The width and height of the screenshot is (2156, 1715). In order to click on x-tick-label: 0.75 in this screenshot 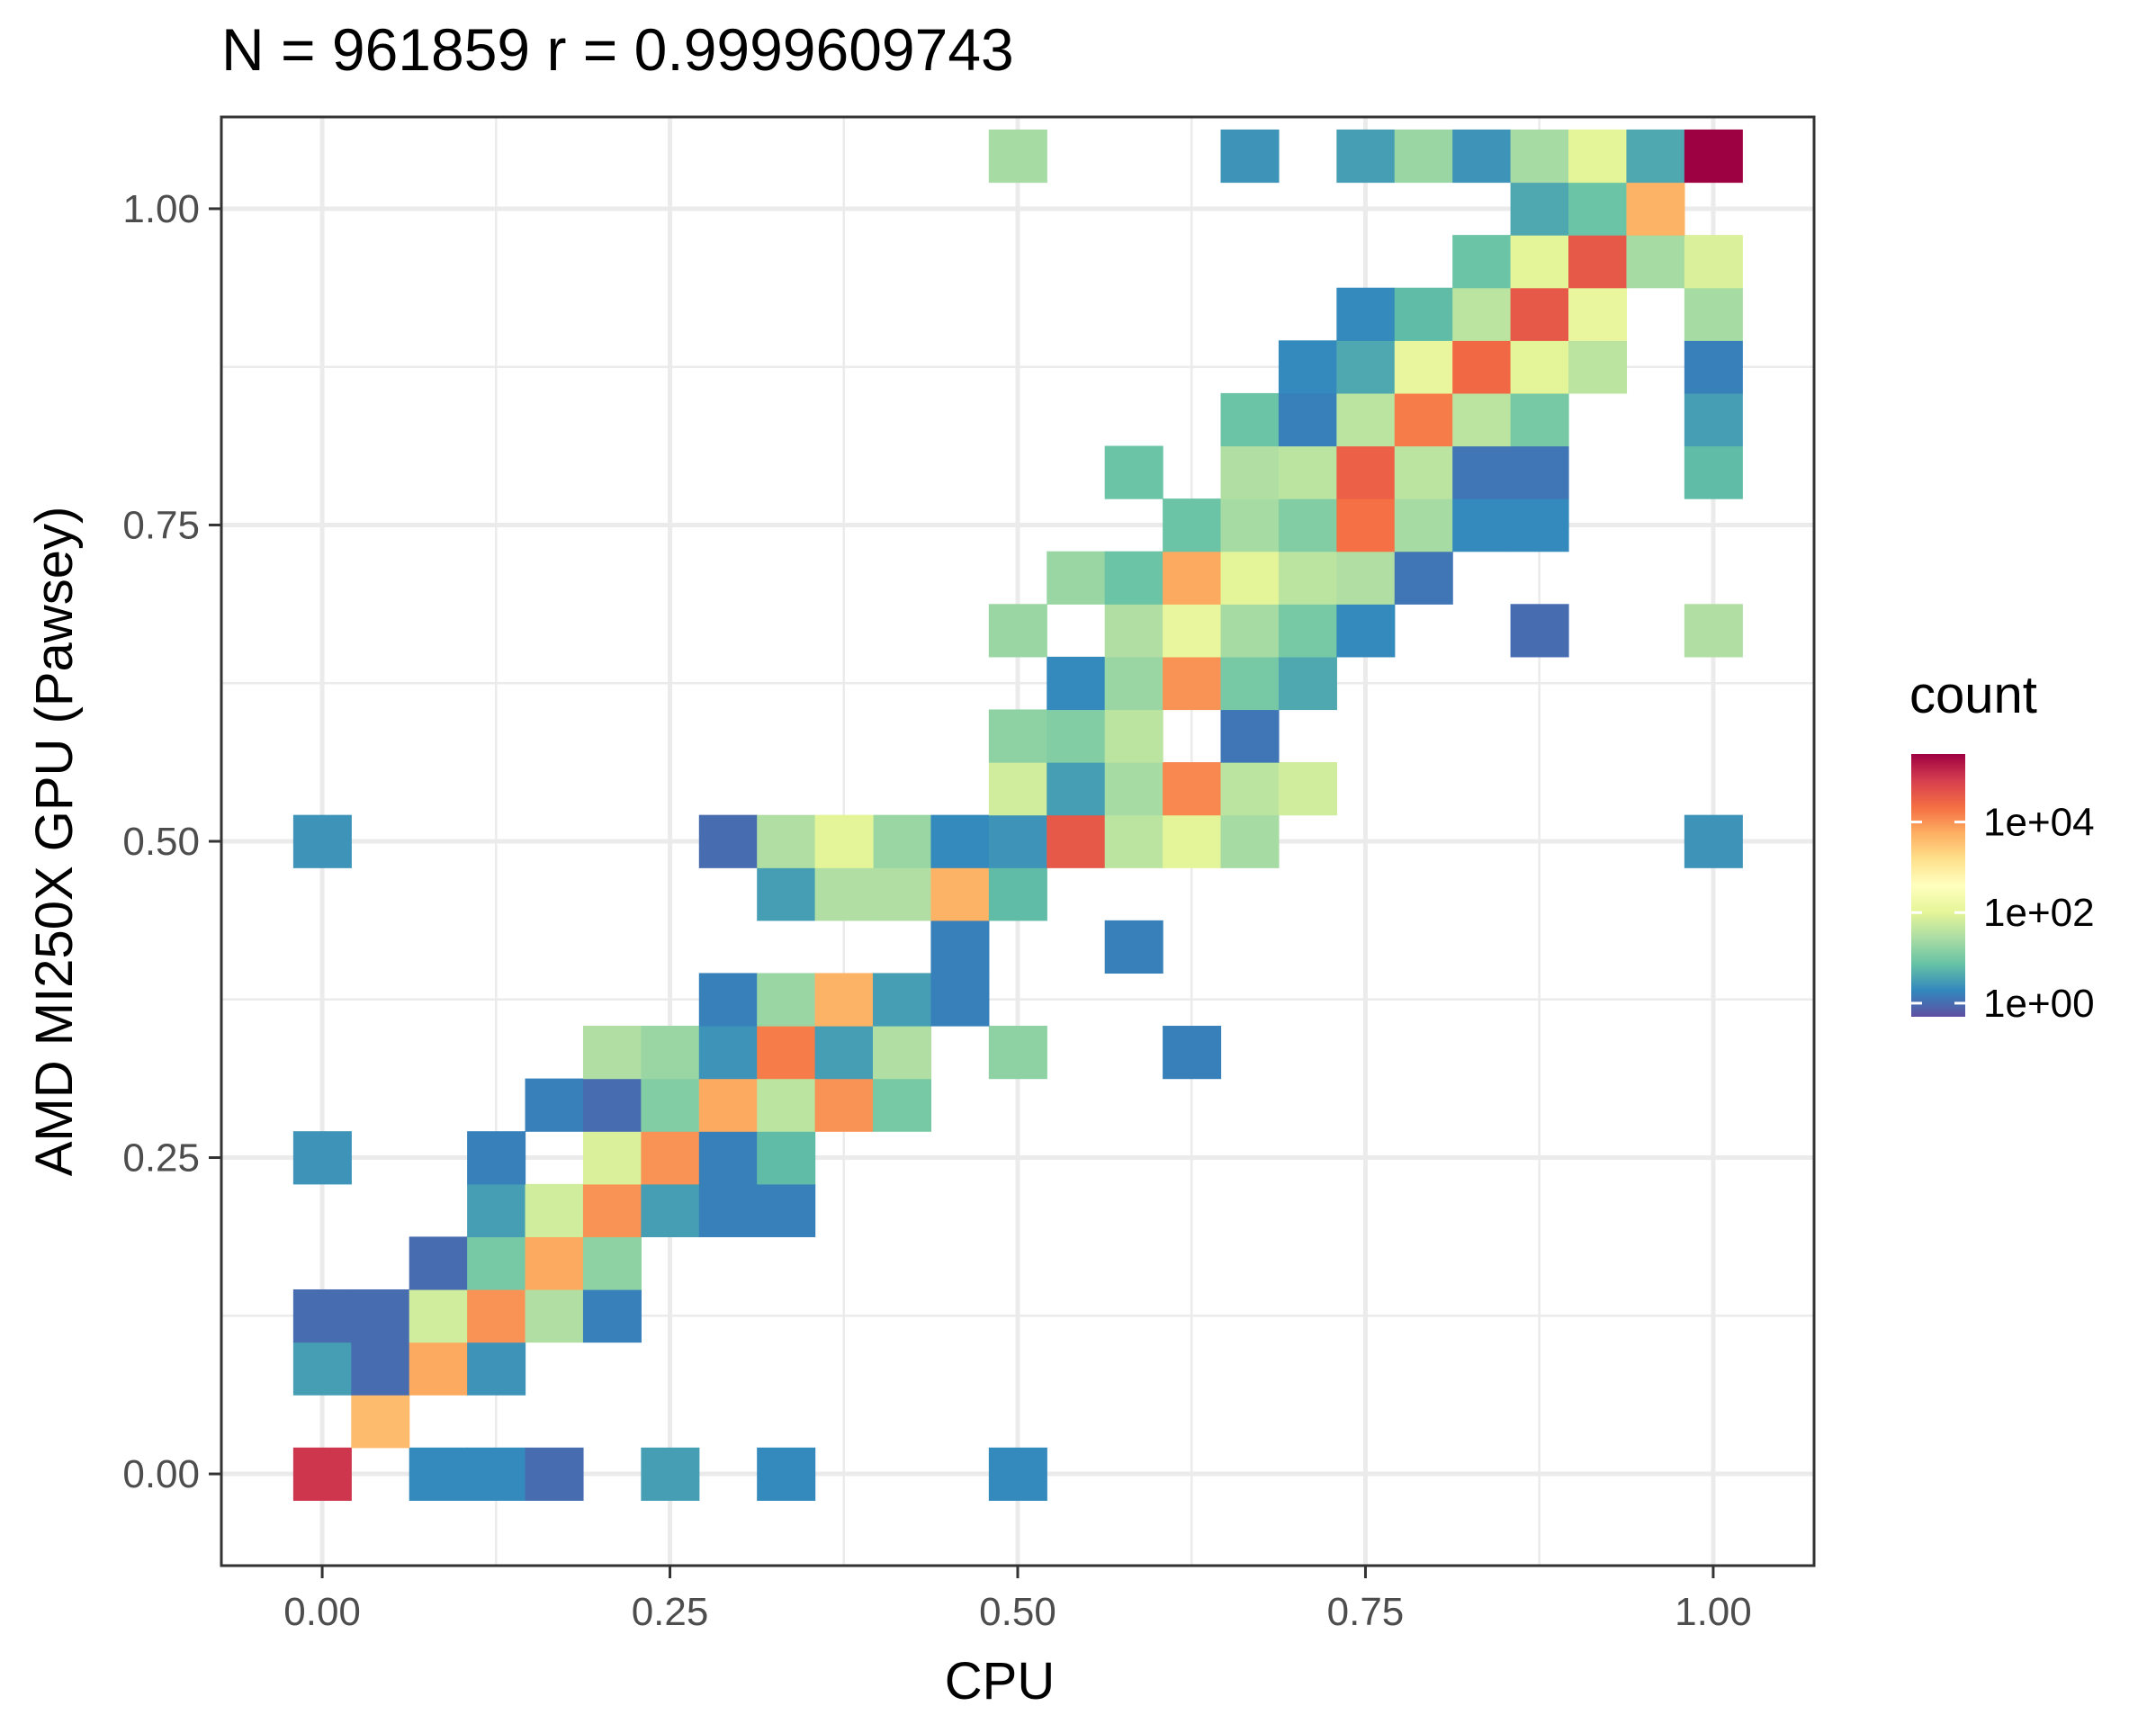, I will do `click(1366, 1612)`.